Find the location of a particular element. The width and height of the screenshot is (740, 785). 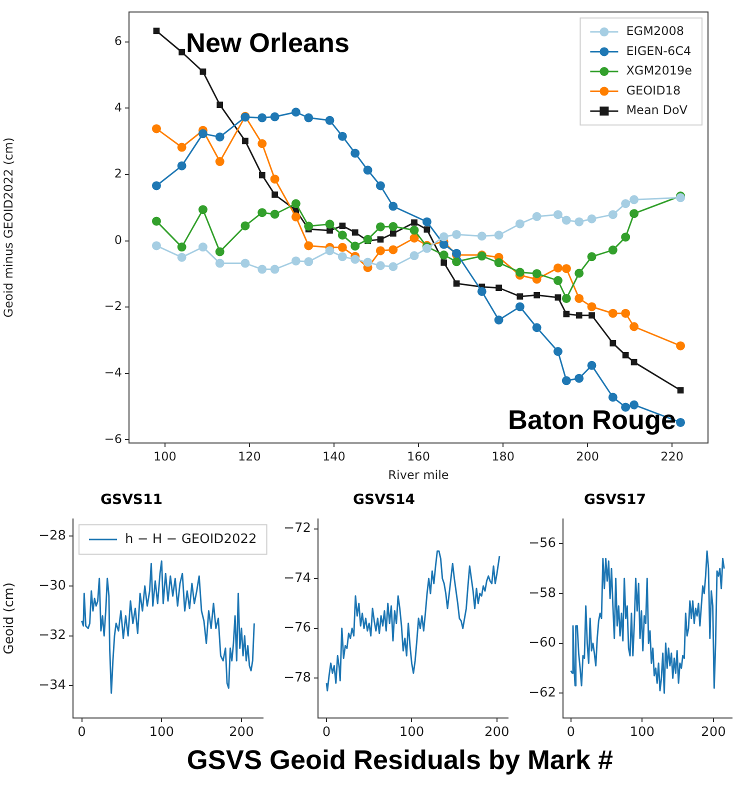

y-tick-label: −76 is located at coordinates (297, 628).